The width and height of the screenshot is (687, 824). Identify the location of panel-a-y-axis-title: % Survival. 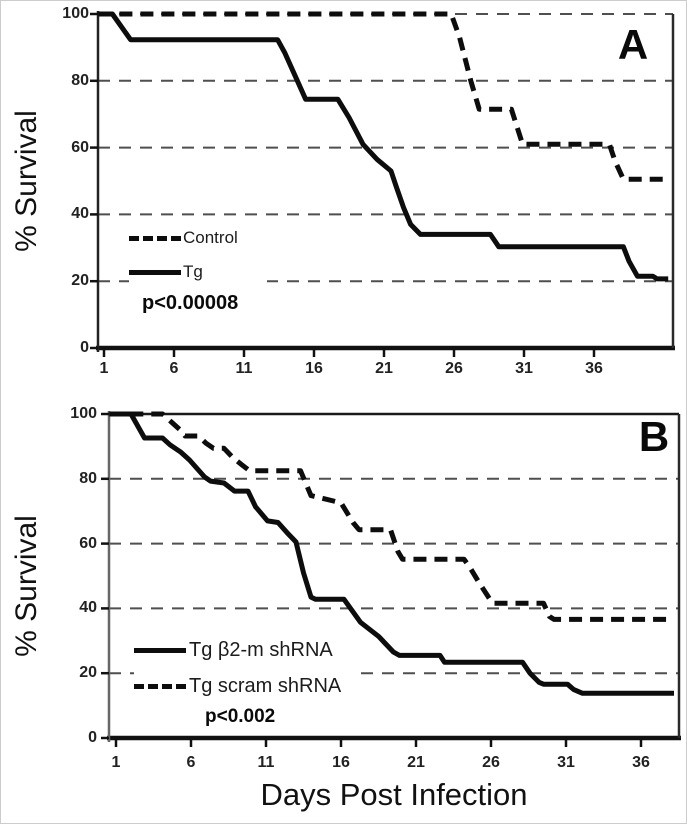
(26, 181).